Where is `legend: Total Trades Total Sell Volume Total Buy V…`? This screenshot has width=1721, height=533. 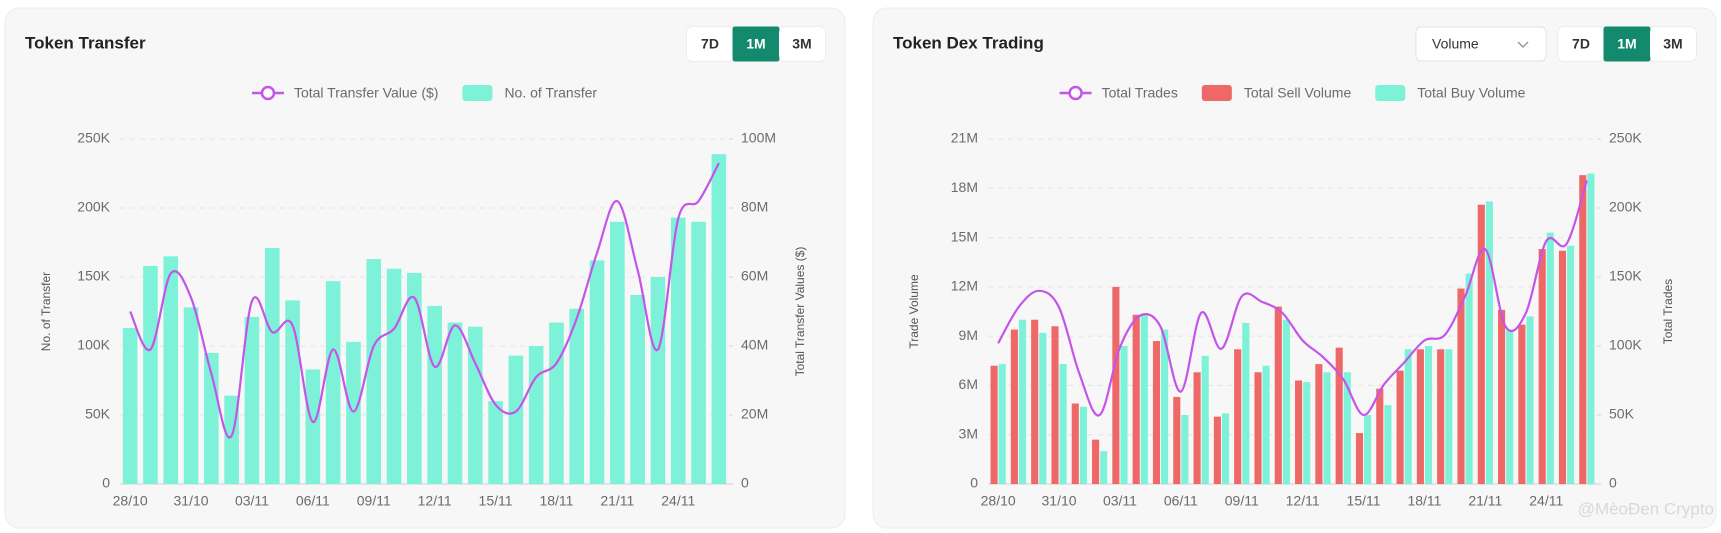 legend: Total Trades Total Sell Volume Total Buy V… is located at coordinates (1292, 93).